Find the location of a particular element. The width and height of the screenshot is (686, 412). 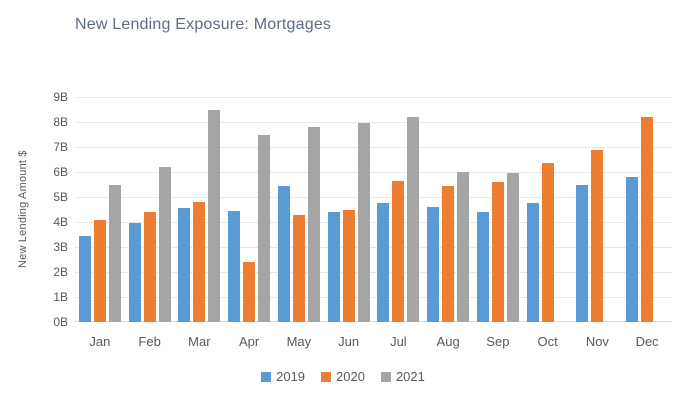

y-tick-label: 4B is located at coordinates (60, 222).